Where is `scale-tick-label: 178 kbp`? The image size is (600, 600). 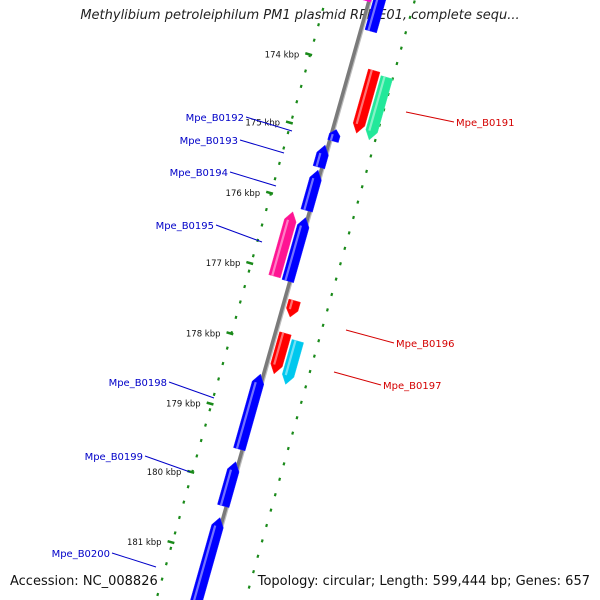 scale-tick-label: 178 kbp is located at coordinates (203, 334).